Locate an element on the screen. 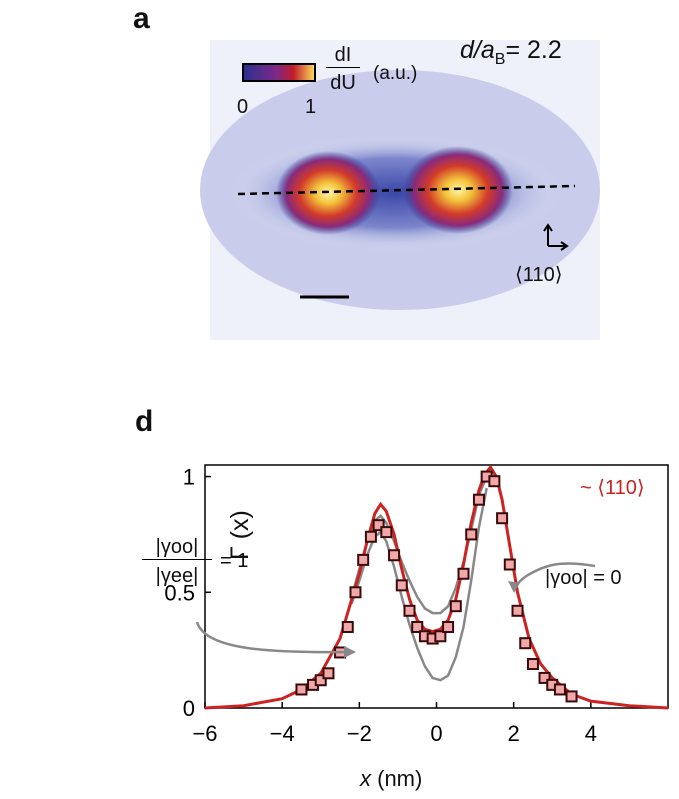 The image size is (679, 799). panel-a-label: a is located at coordinates (141, 18).